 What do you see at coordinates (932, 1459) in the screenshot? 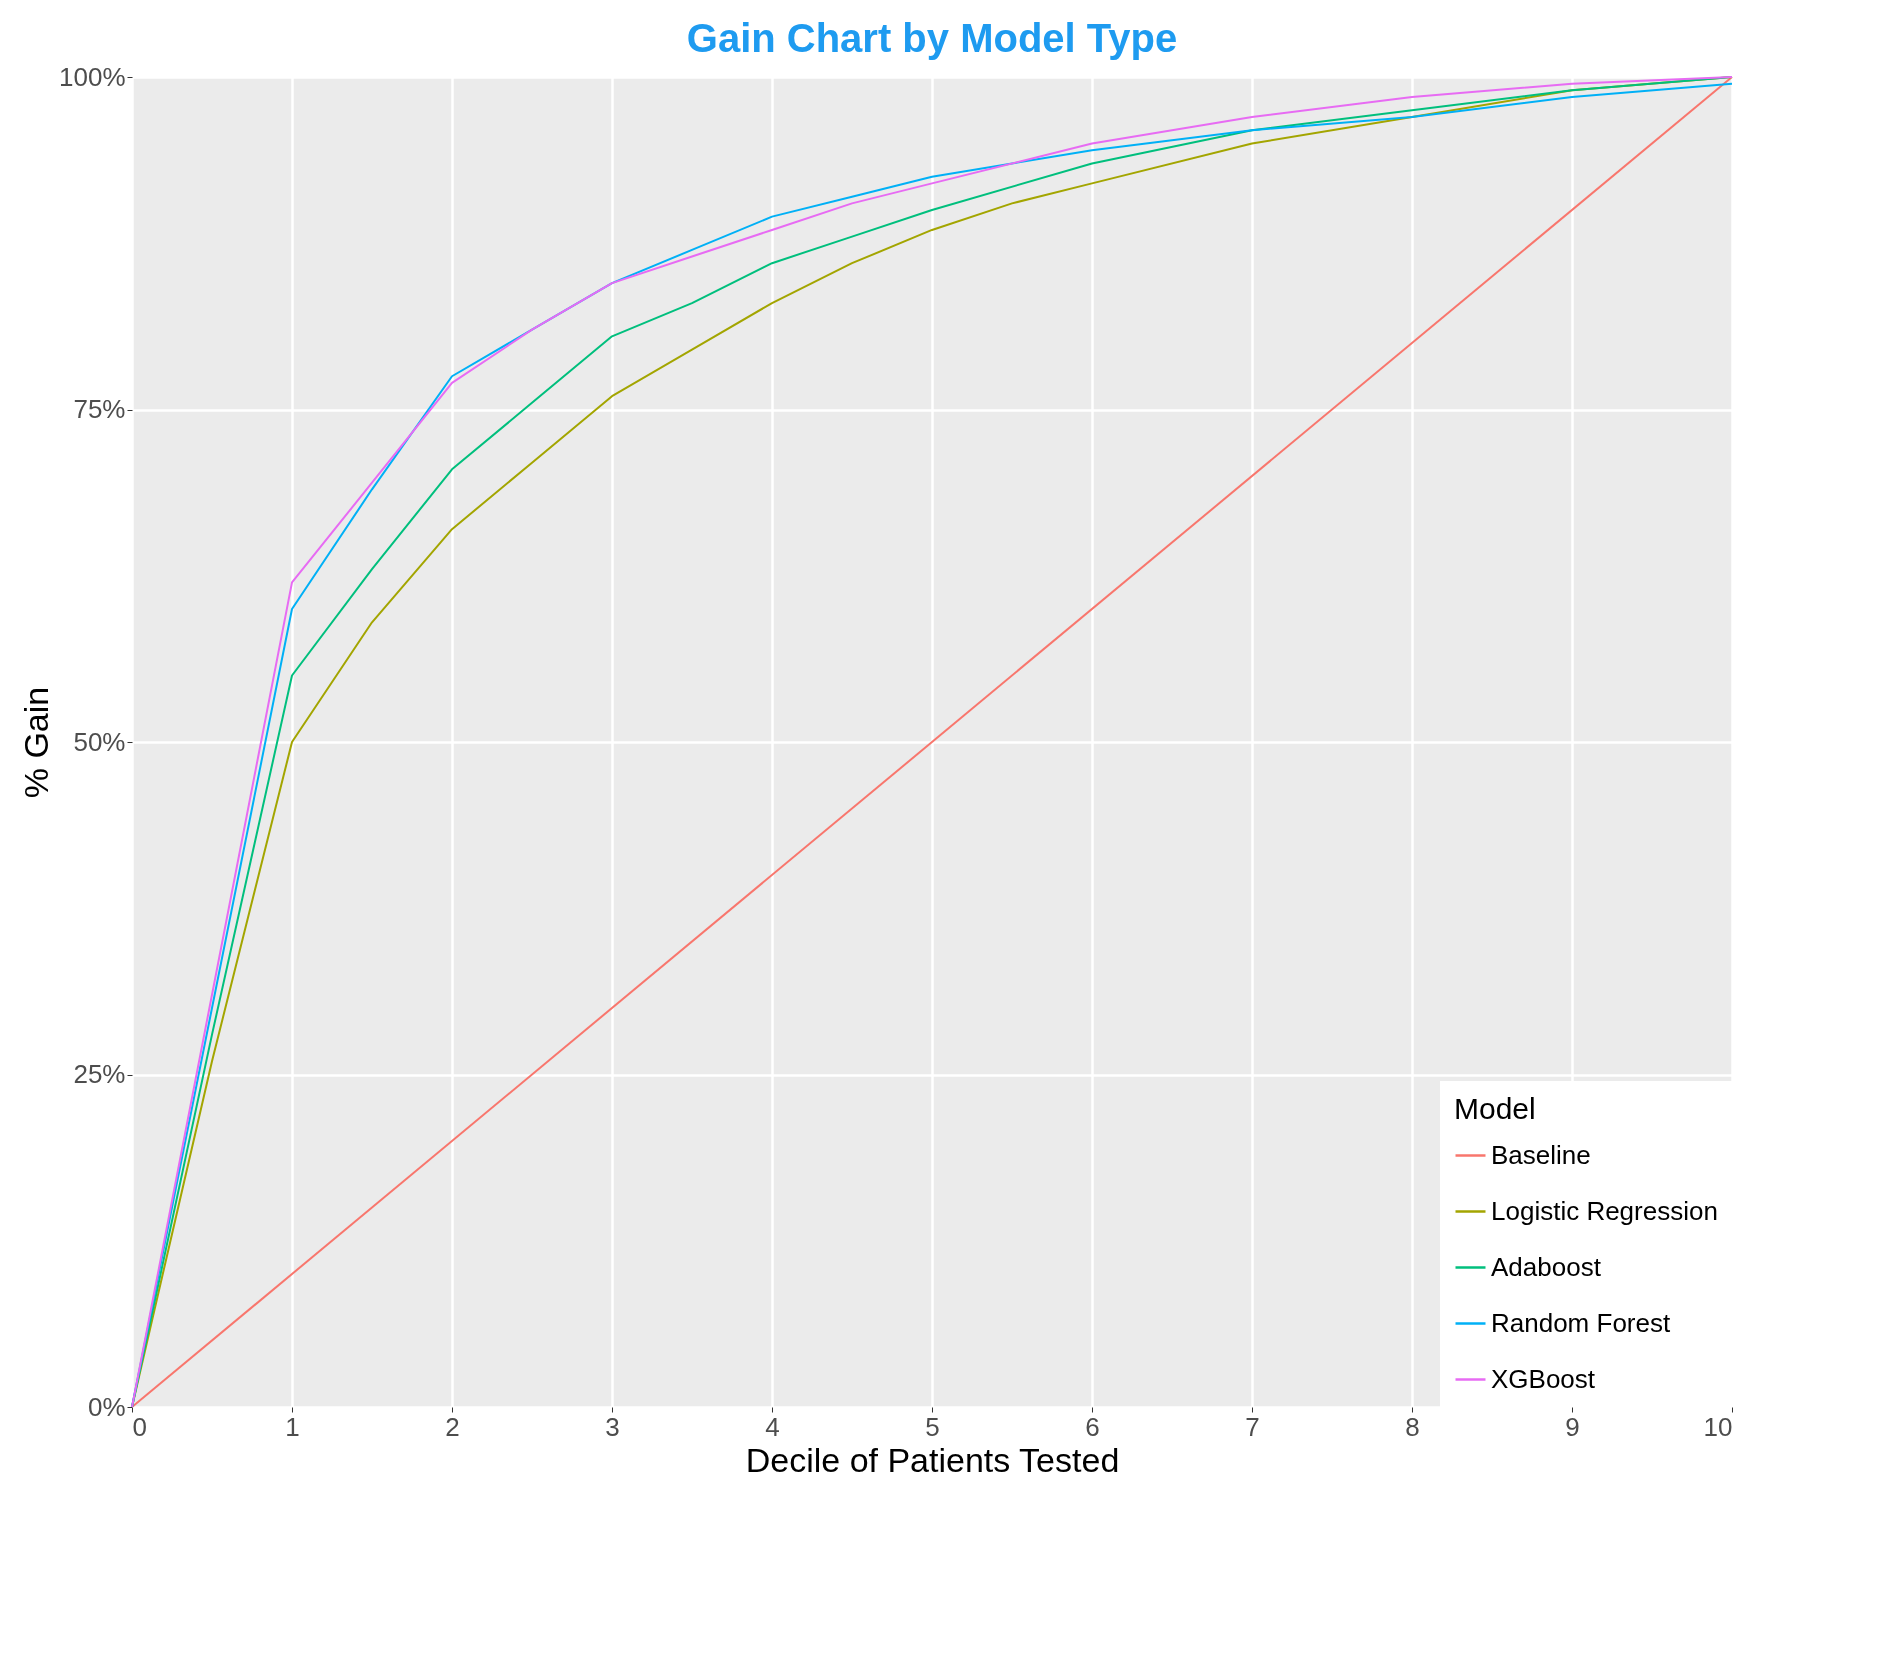
I see `x-axis-title: Decile of Patients Tested` at bounding box center [932, 1459].